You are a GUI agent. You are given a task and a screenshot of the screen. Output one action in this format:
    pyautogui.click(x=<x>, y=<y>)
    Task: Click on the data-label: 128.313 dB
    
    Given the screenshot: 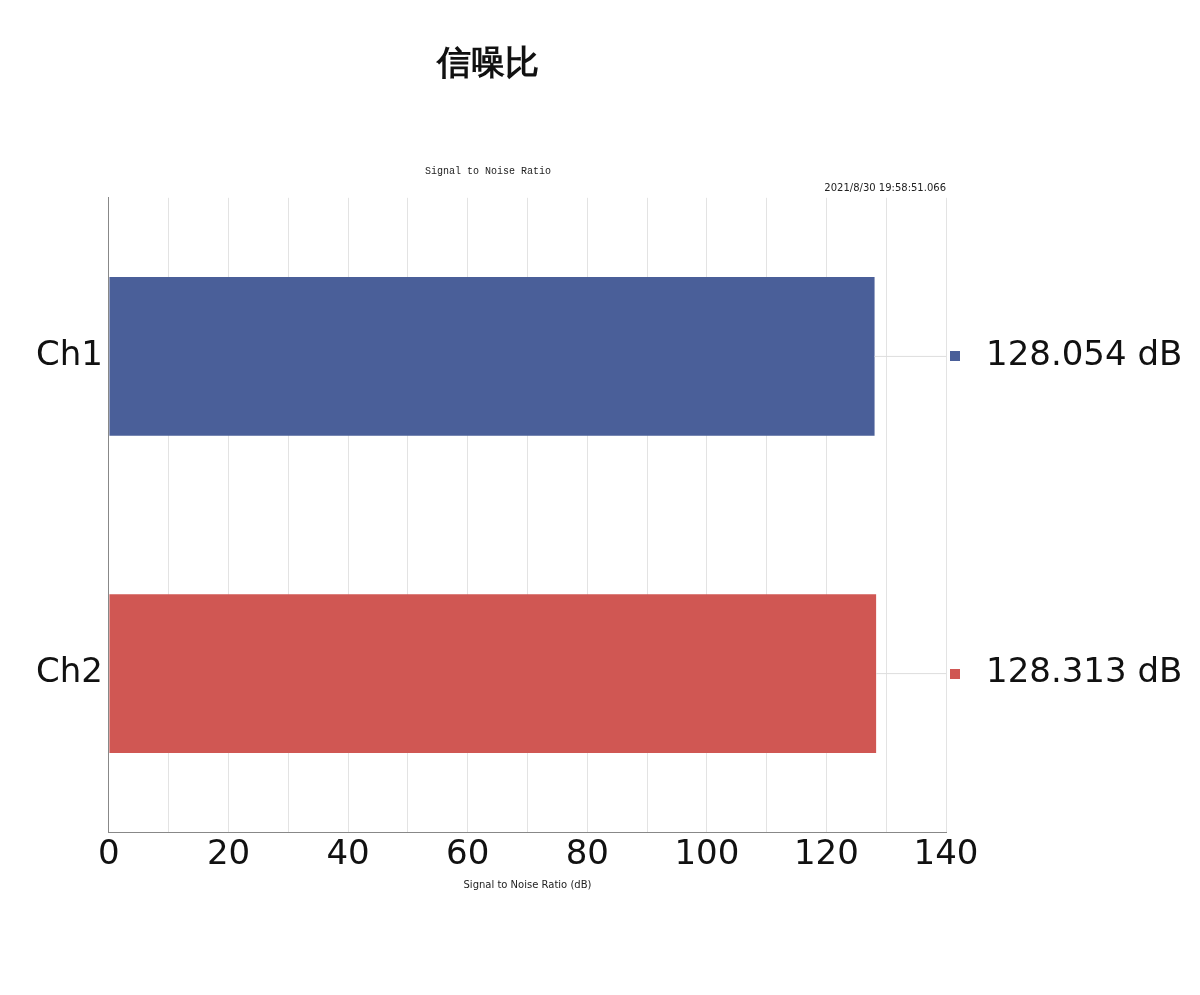 What is the action you would take?
    pyautogui.click(x=1084, y=670)
    